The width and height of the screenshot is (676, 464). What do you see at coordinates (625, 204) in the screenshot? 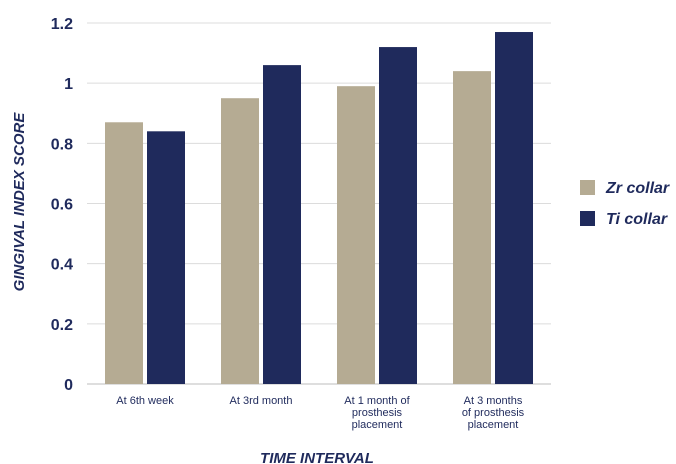
I see `legend: Zr collar Ti collar` at bounding box center [625, 204].